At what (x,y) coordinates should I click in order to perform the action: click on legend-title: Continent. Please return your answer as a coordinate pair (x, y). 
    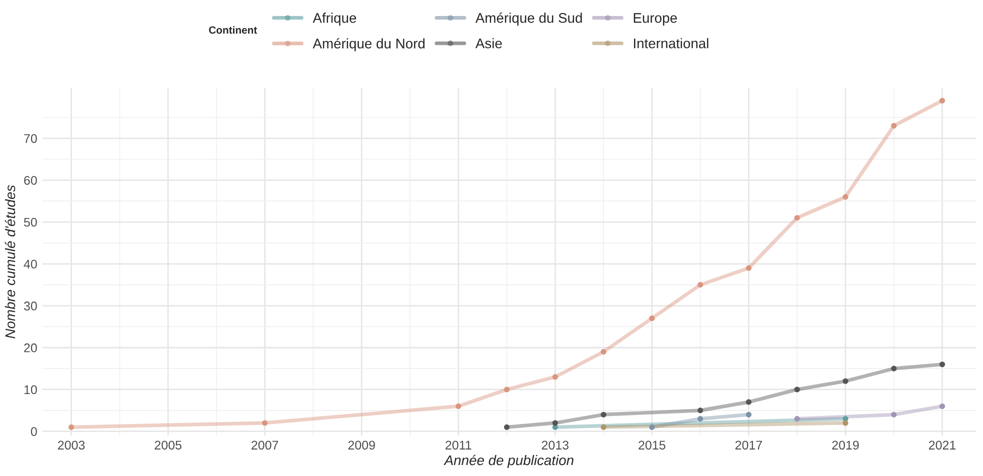
    Looking at the image, I should click on (233, 30).